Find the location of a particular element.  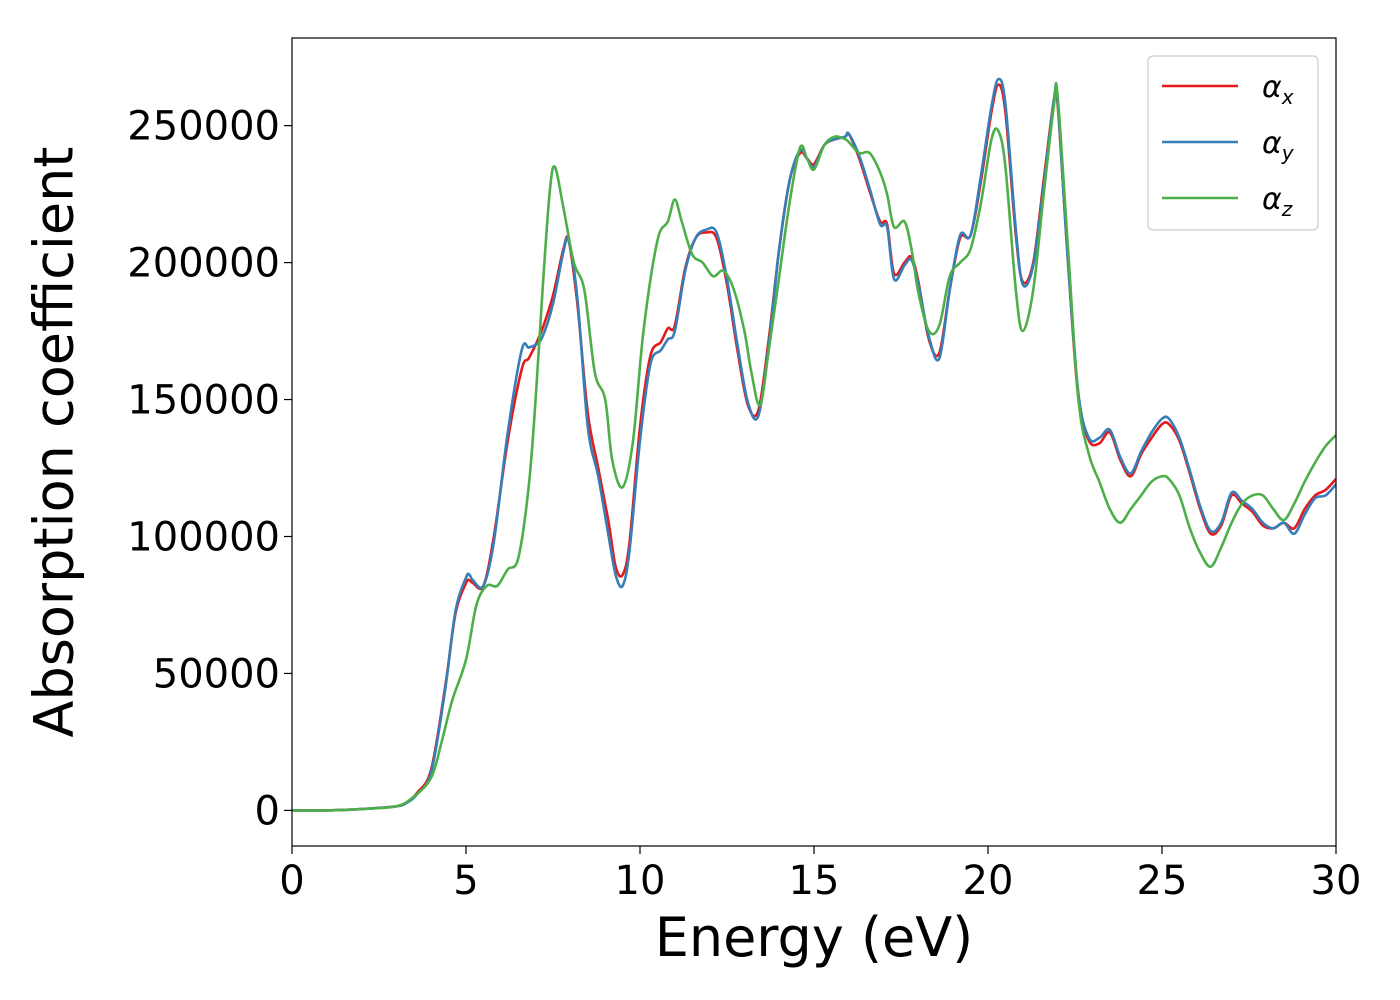

x-axis-label: Energy (eV) is located at coordinates (814, 937).